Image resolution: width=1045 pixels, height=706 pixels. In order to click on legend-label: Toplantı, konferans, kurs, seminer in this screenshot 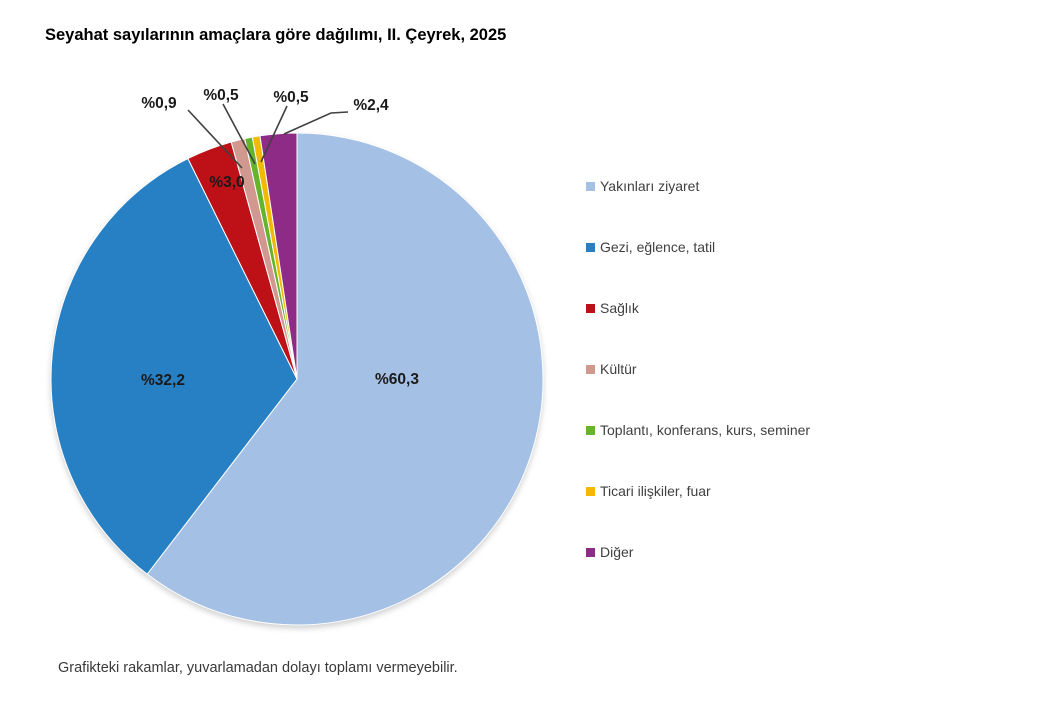, I will do `click(705, 430)`.